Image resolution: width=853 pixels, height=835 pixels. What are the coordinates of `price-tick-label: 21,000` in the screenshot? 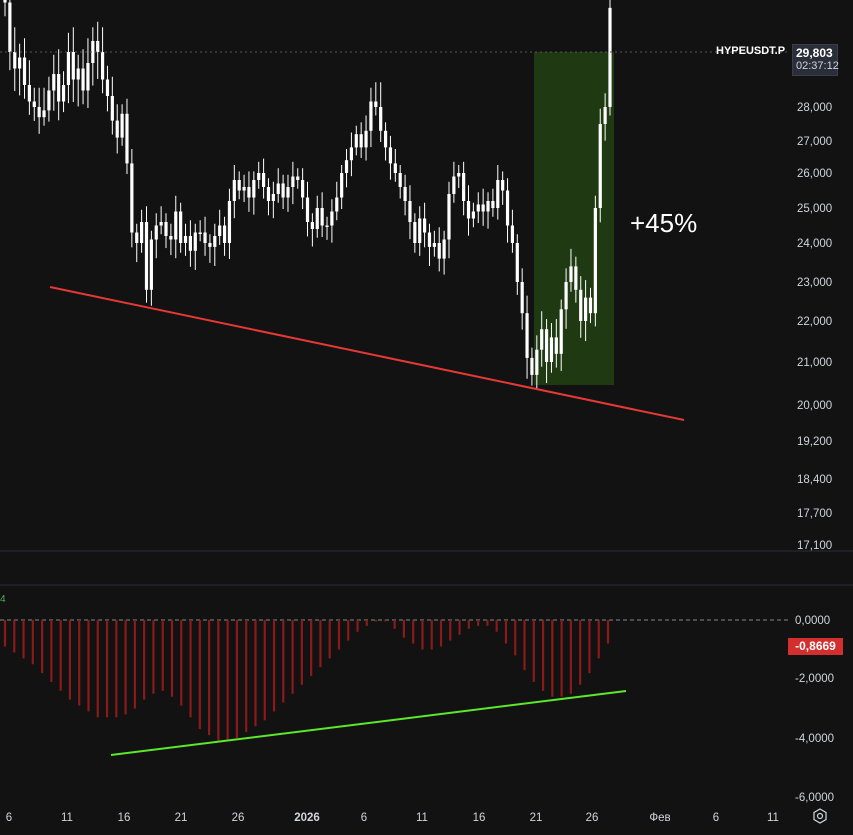 It's located at (814, 363).